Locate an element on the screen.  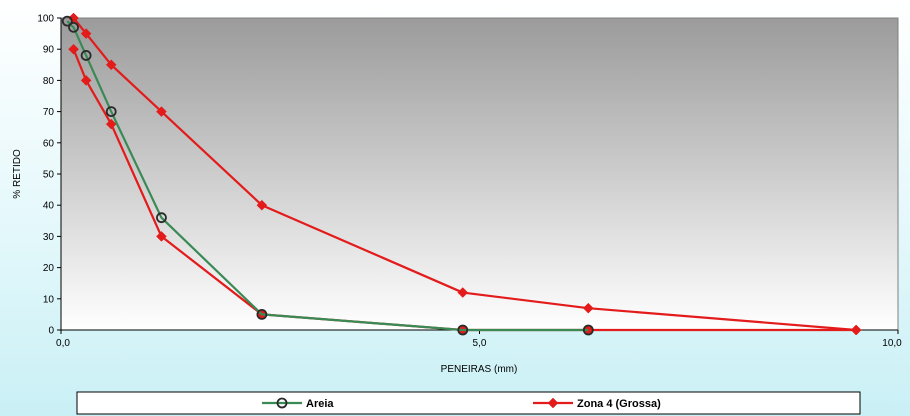
y-tick-label: 70 is located at coordinates (49, 112).